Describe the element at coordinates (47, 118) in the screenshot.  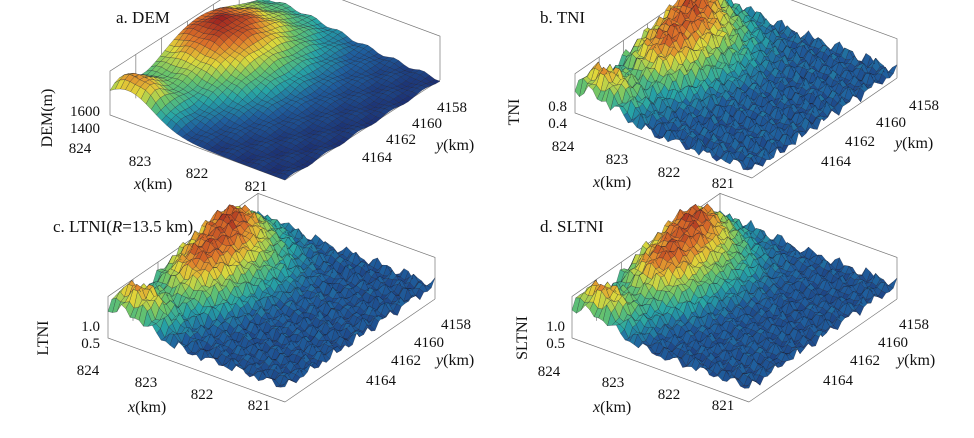
I see `z-axis-label: DEM(m)` at that location.